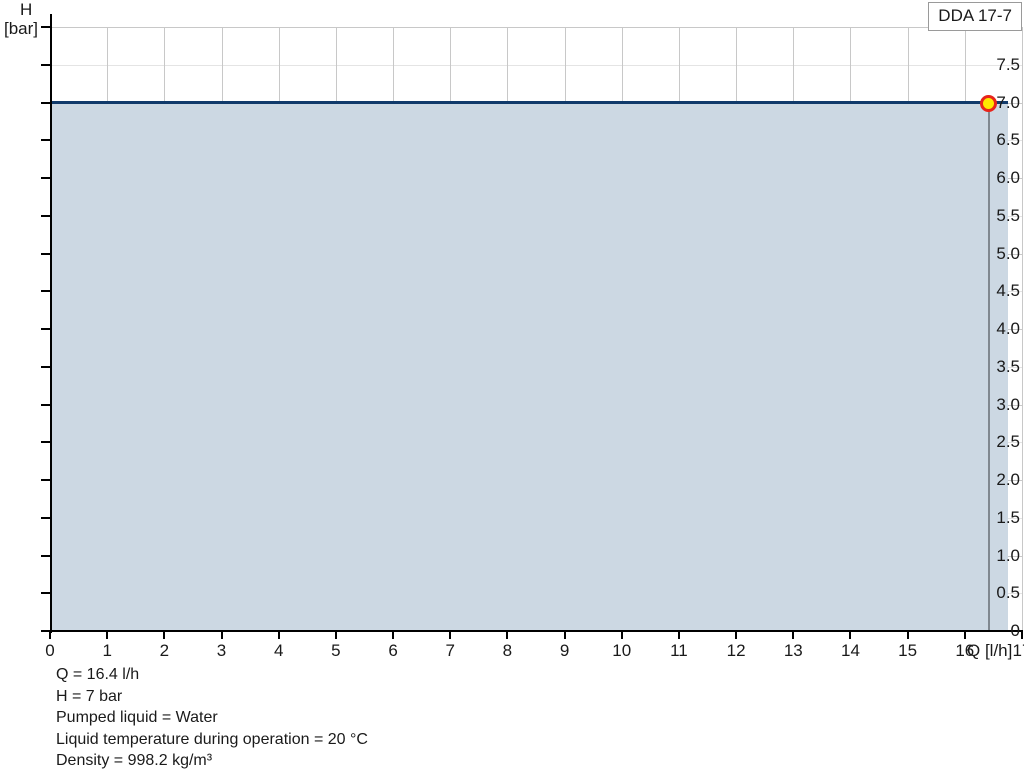 The width and height of the screenshot is (1024, 781). Describe the element at coordinates (1008, 177) in the screenshot. I see `y-tick-label: 6.0` at that location.